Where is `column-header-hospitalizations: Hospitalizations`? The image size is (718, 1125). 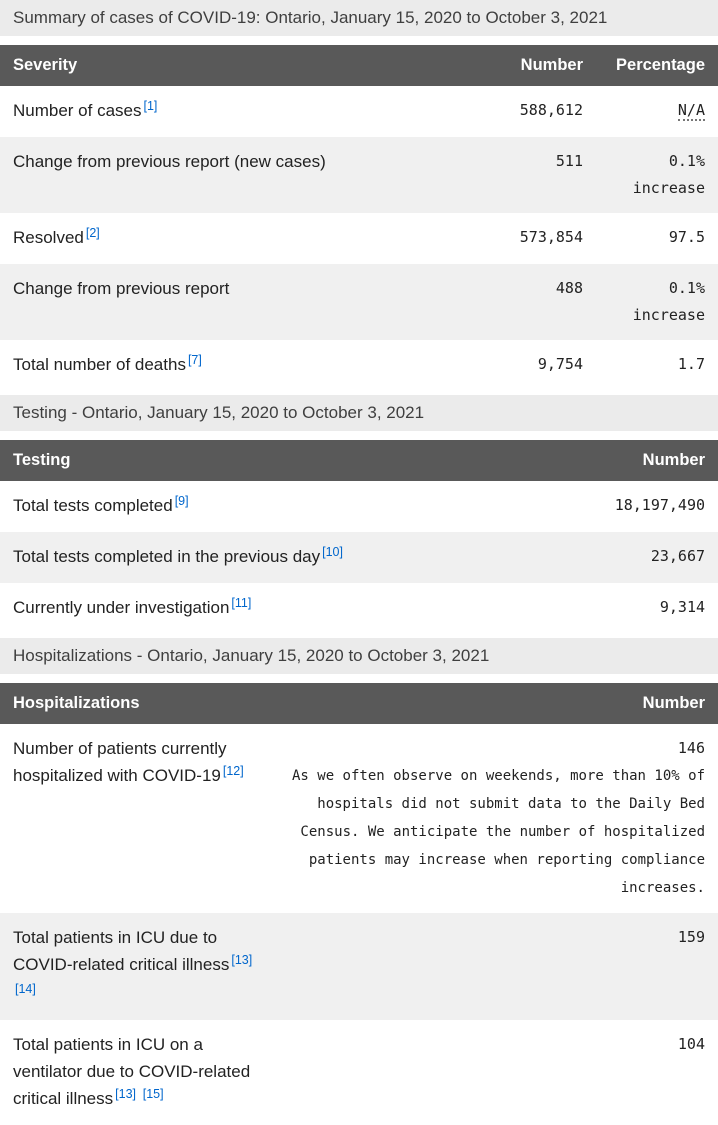 column-header-hospitalizations: Hospitalizations is located at coordinates (76, 703).